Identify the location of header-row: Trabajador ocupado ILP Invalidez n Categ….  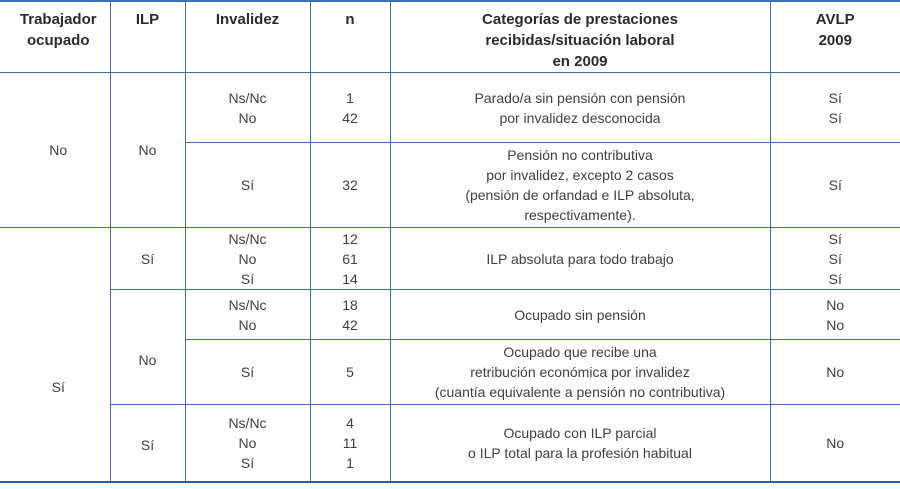
(450, 37).